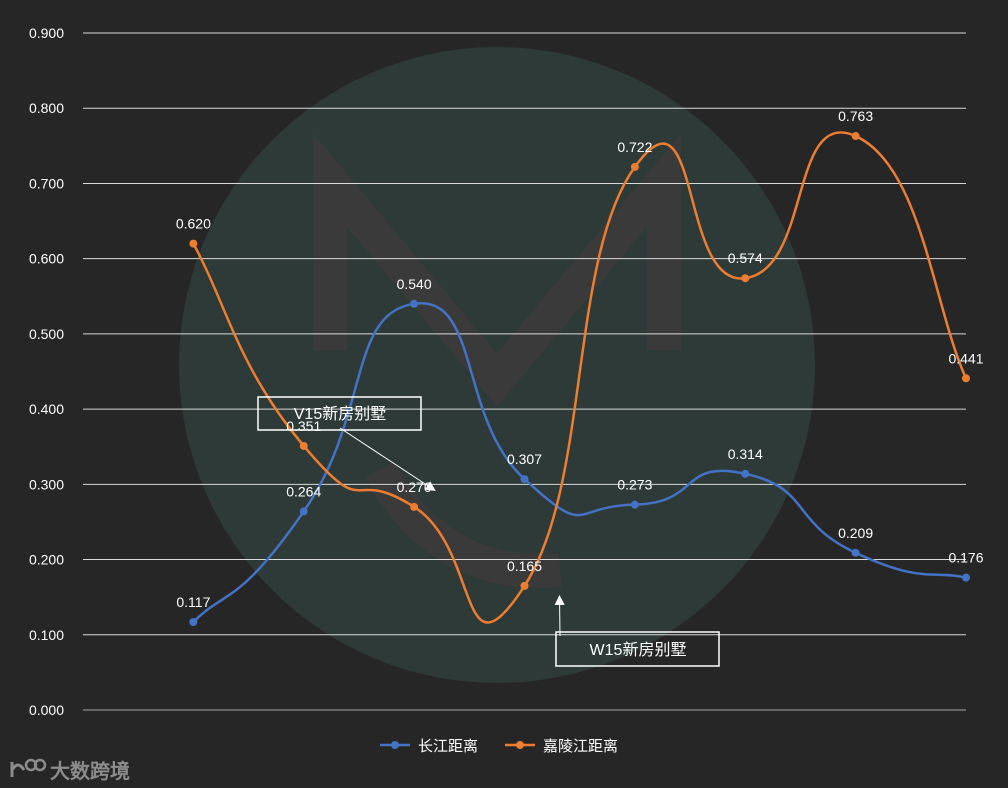 The image size is (1008, 788). Describe the element at coordinates (965, 558) in the screenshot. I see `data-label: 0.176` at that location.